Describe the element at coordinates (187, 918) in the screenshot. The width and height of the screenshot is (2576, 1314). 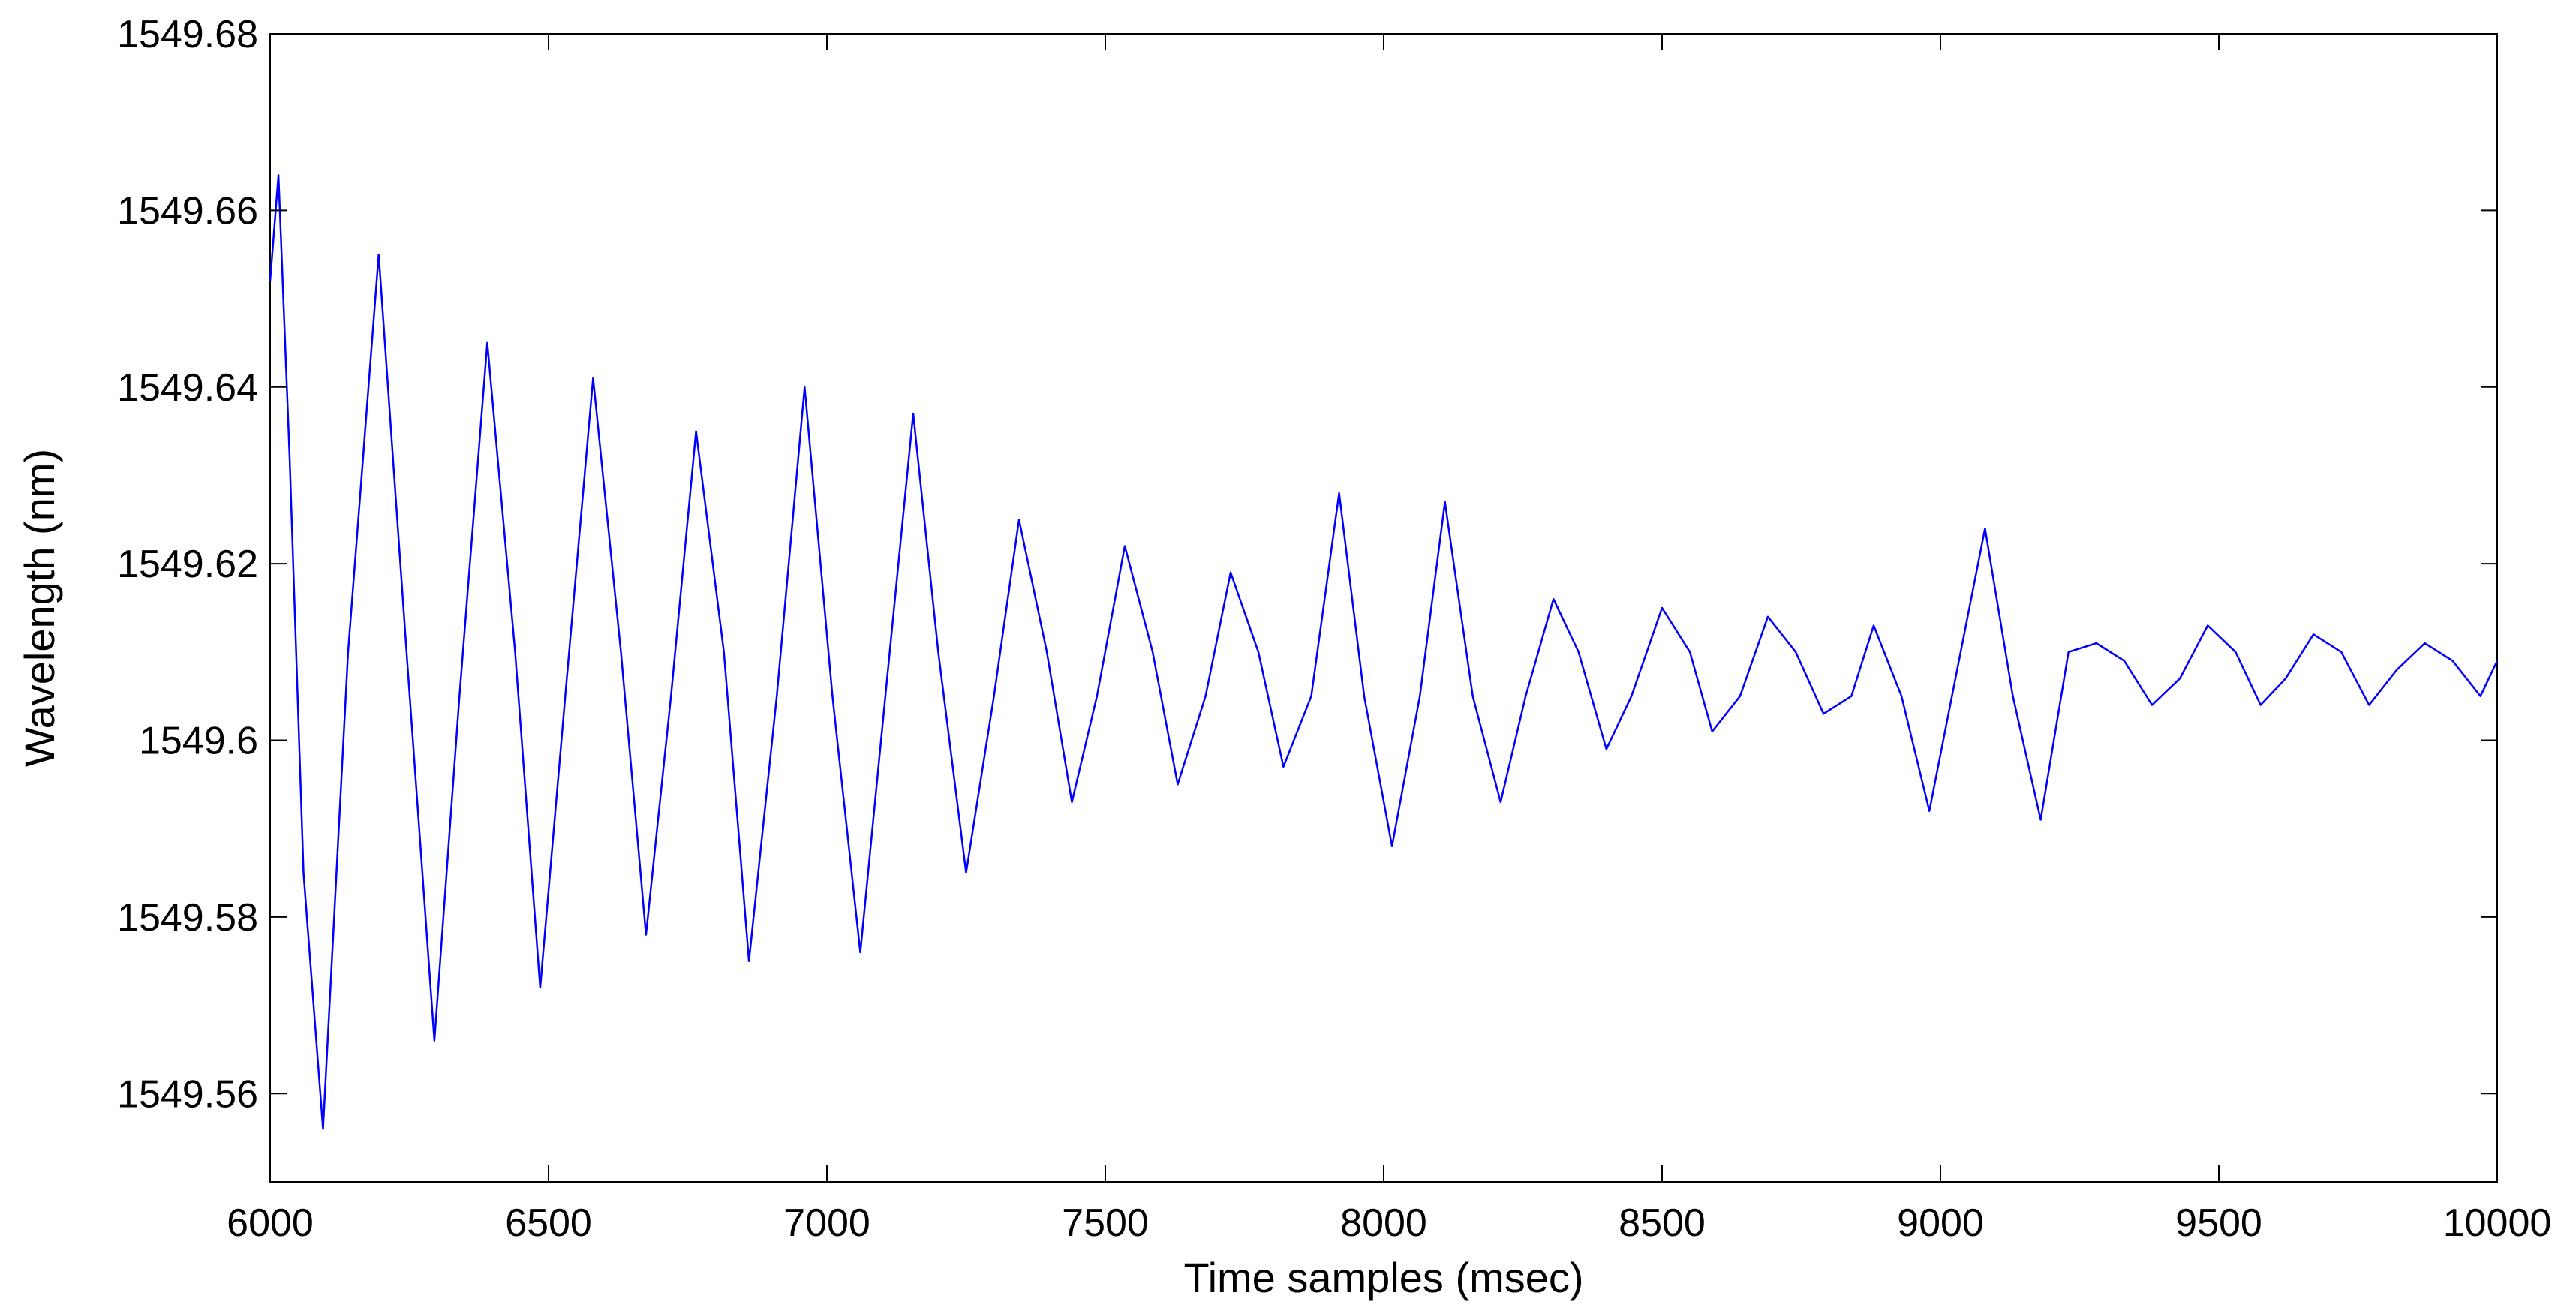
I see `y-tick-label: 1549.58` at that location.